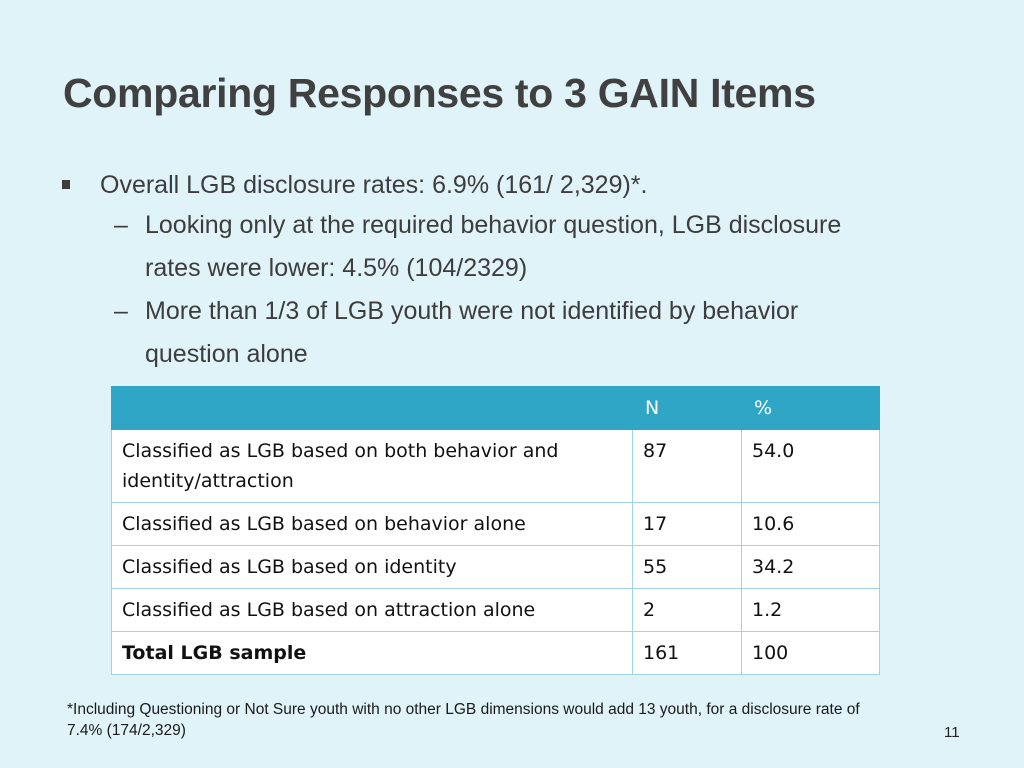 Image resolution: width=1024 pixels, height=768 pixels. What do you see at coordinates (687, 408) in the screenshot?
I see `header-n: N` at bounding box center [687, 408].